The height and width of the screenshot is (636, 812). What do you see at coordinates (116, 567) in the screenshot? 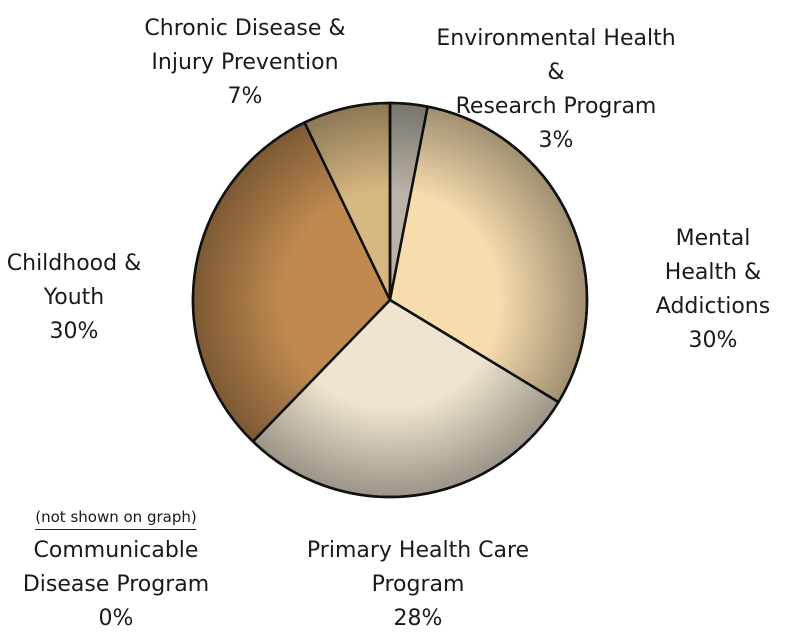
I see `category-label: Communicable Disease Program` at bounding box center [116, 567].